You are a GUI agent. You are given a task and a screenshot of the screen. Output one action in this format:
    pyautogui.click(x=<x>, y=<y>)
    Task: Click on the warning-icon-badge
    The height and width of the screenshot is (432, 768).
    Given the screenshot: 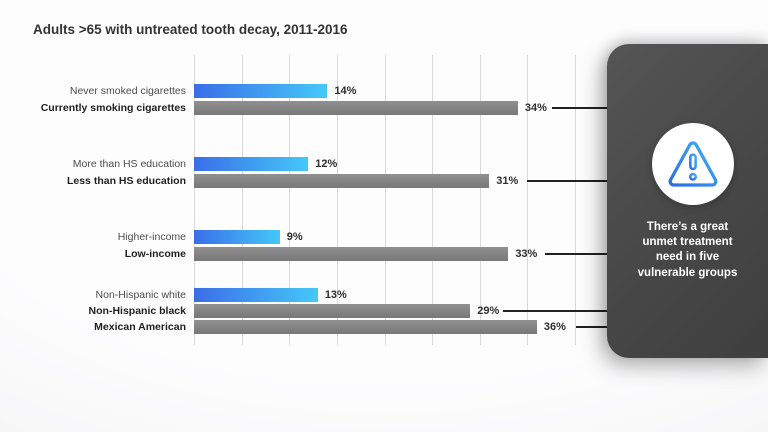 What is the action you would take?
    pyautogui.click(x=693, y=164)
    